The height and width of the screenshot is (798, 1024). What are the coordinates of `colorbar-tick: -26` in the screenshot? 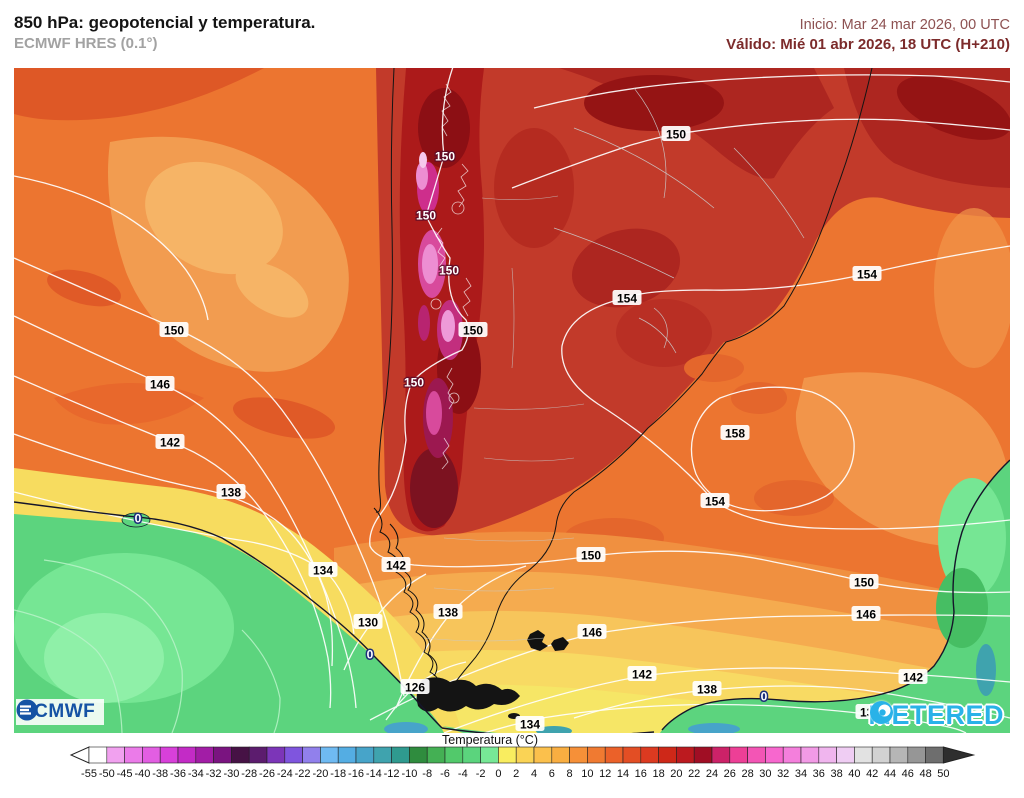 It's located at (267, 774).